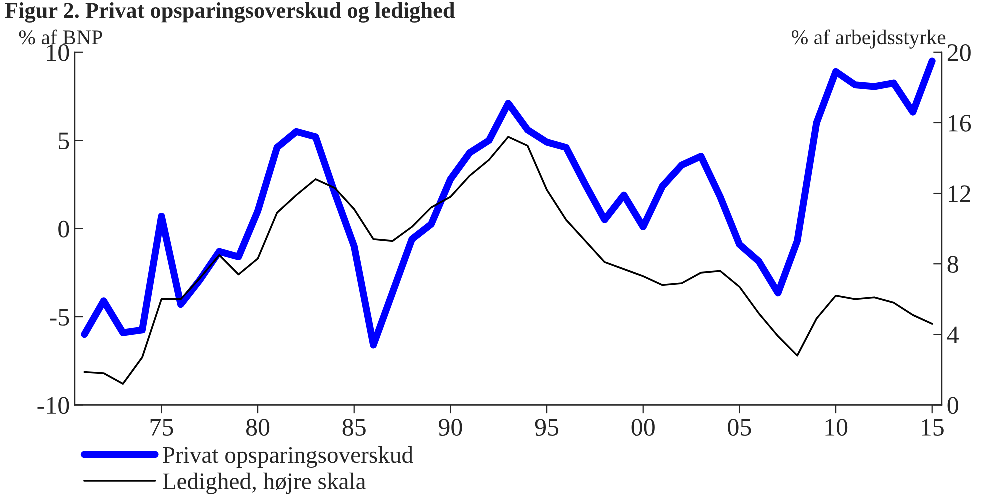  I want to click on y-tick-label: -10, so click(54, 405).